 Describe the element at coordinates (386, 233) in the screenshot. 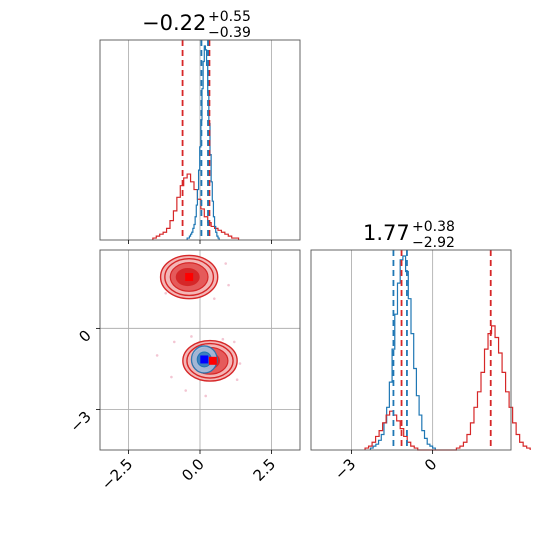

I see `bottom-right-title-value: 1.77` at that location.